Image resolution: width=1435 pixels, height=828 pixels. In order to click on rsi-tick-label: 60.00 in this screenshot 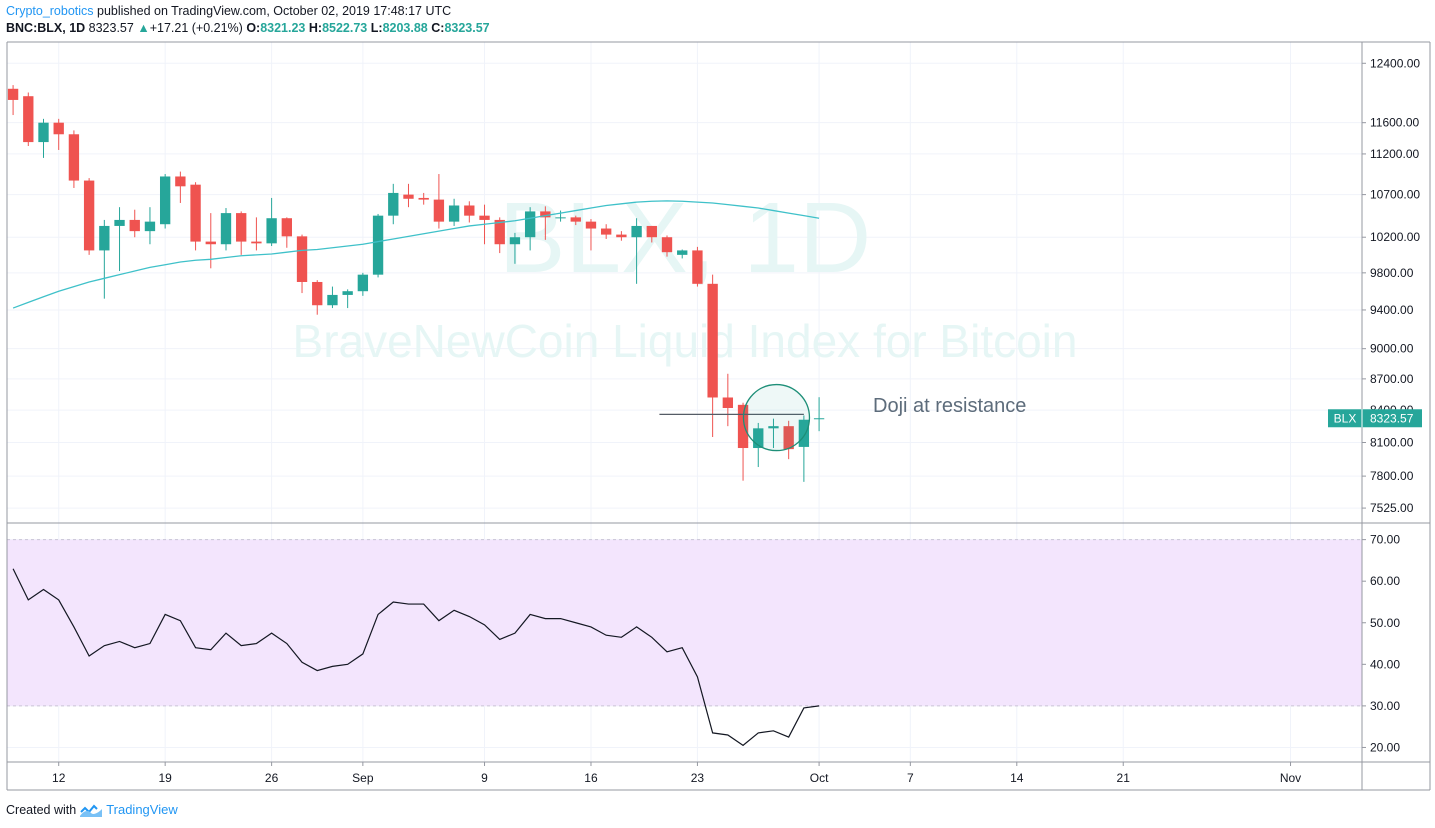, I will do `click(1385, 581)`.